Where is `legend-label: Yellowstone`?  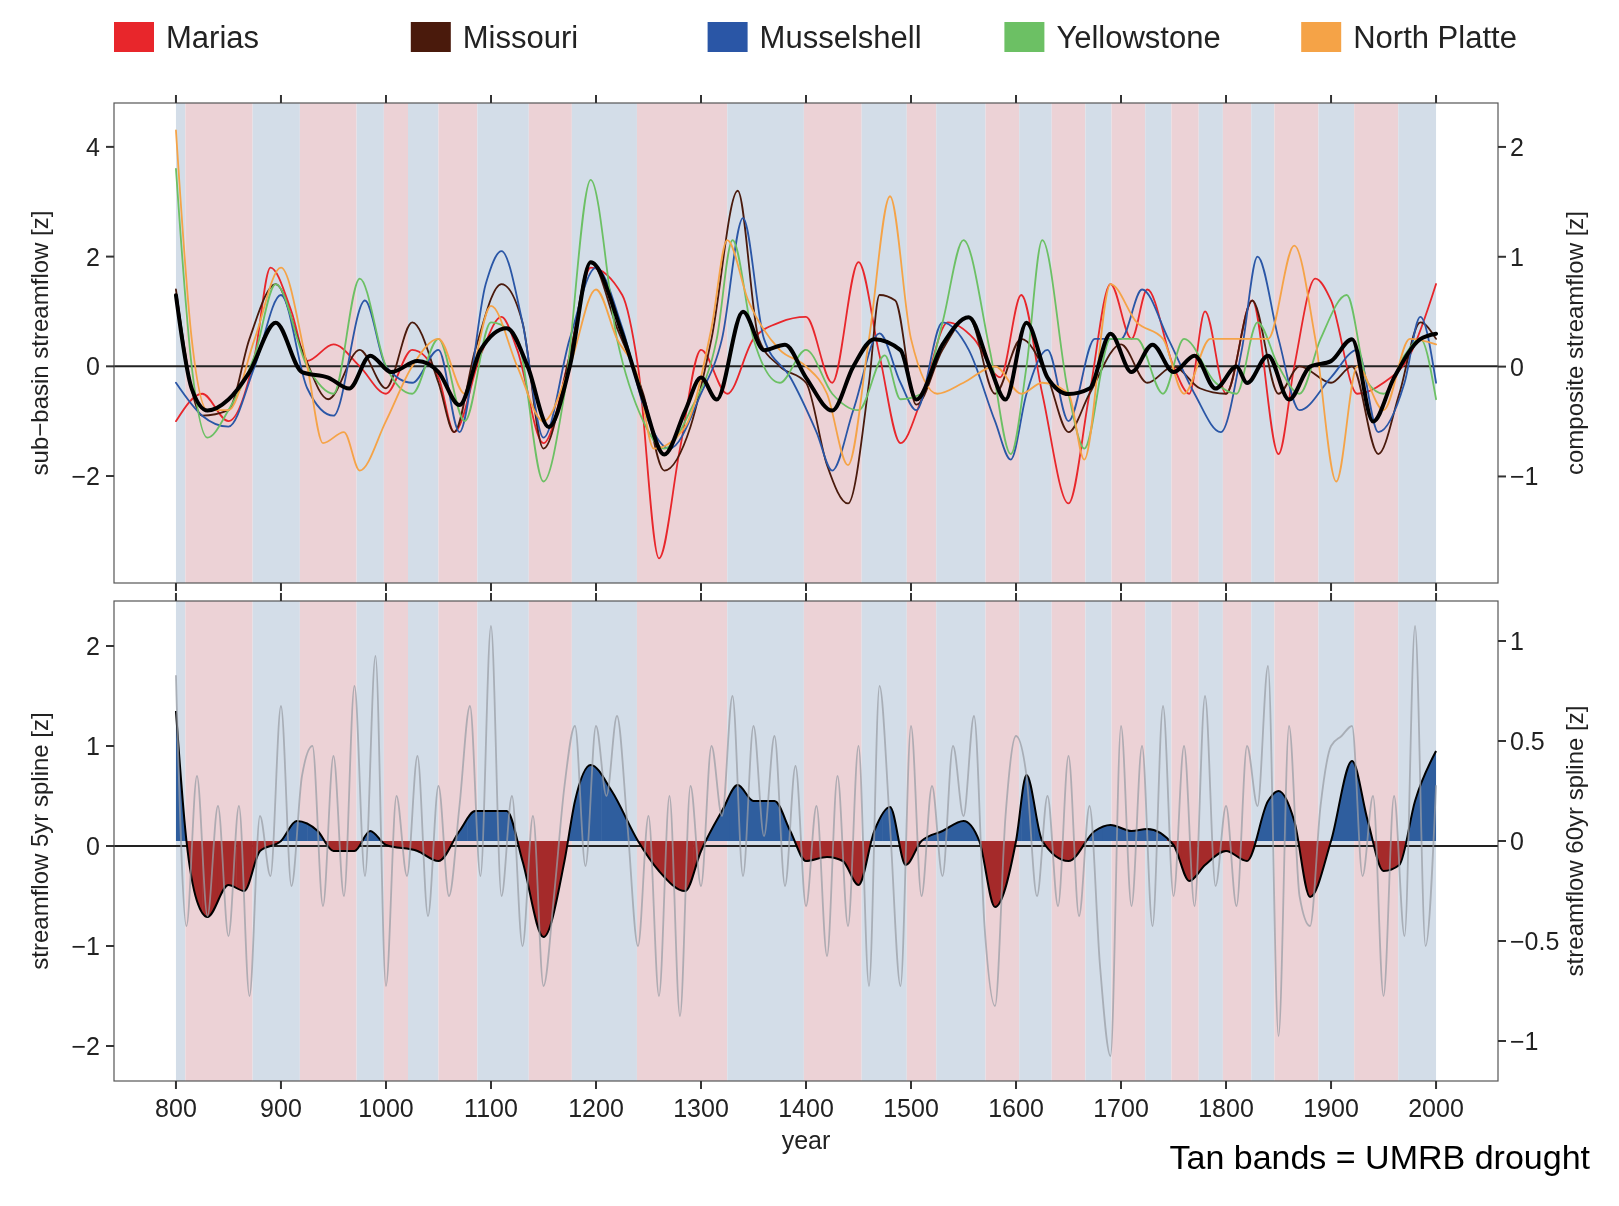 legend-label: Yellowstone is located at coordinates (1138, 37).